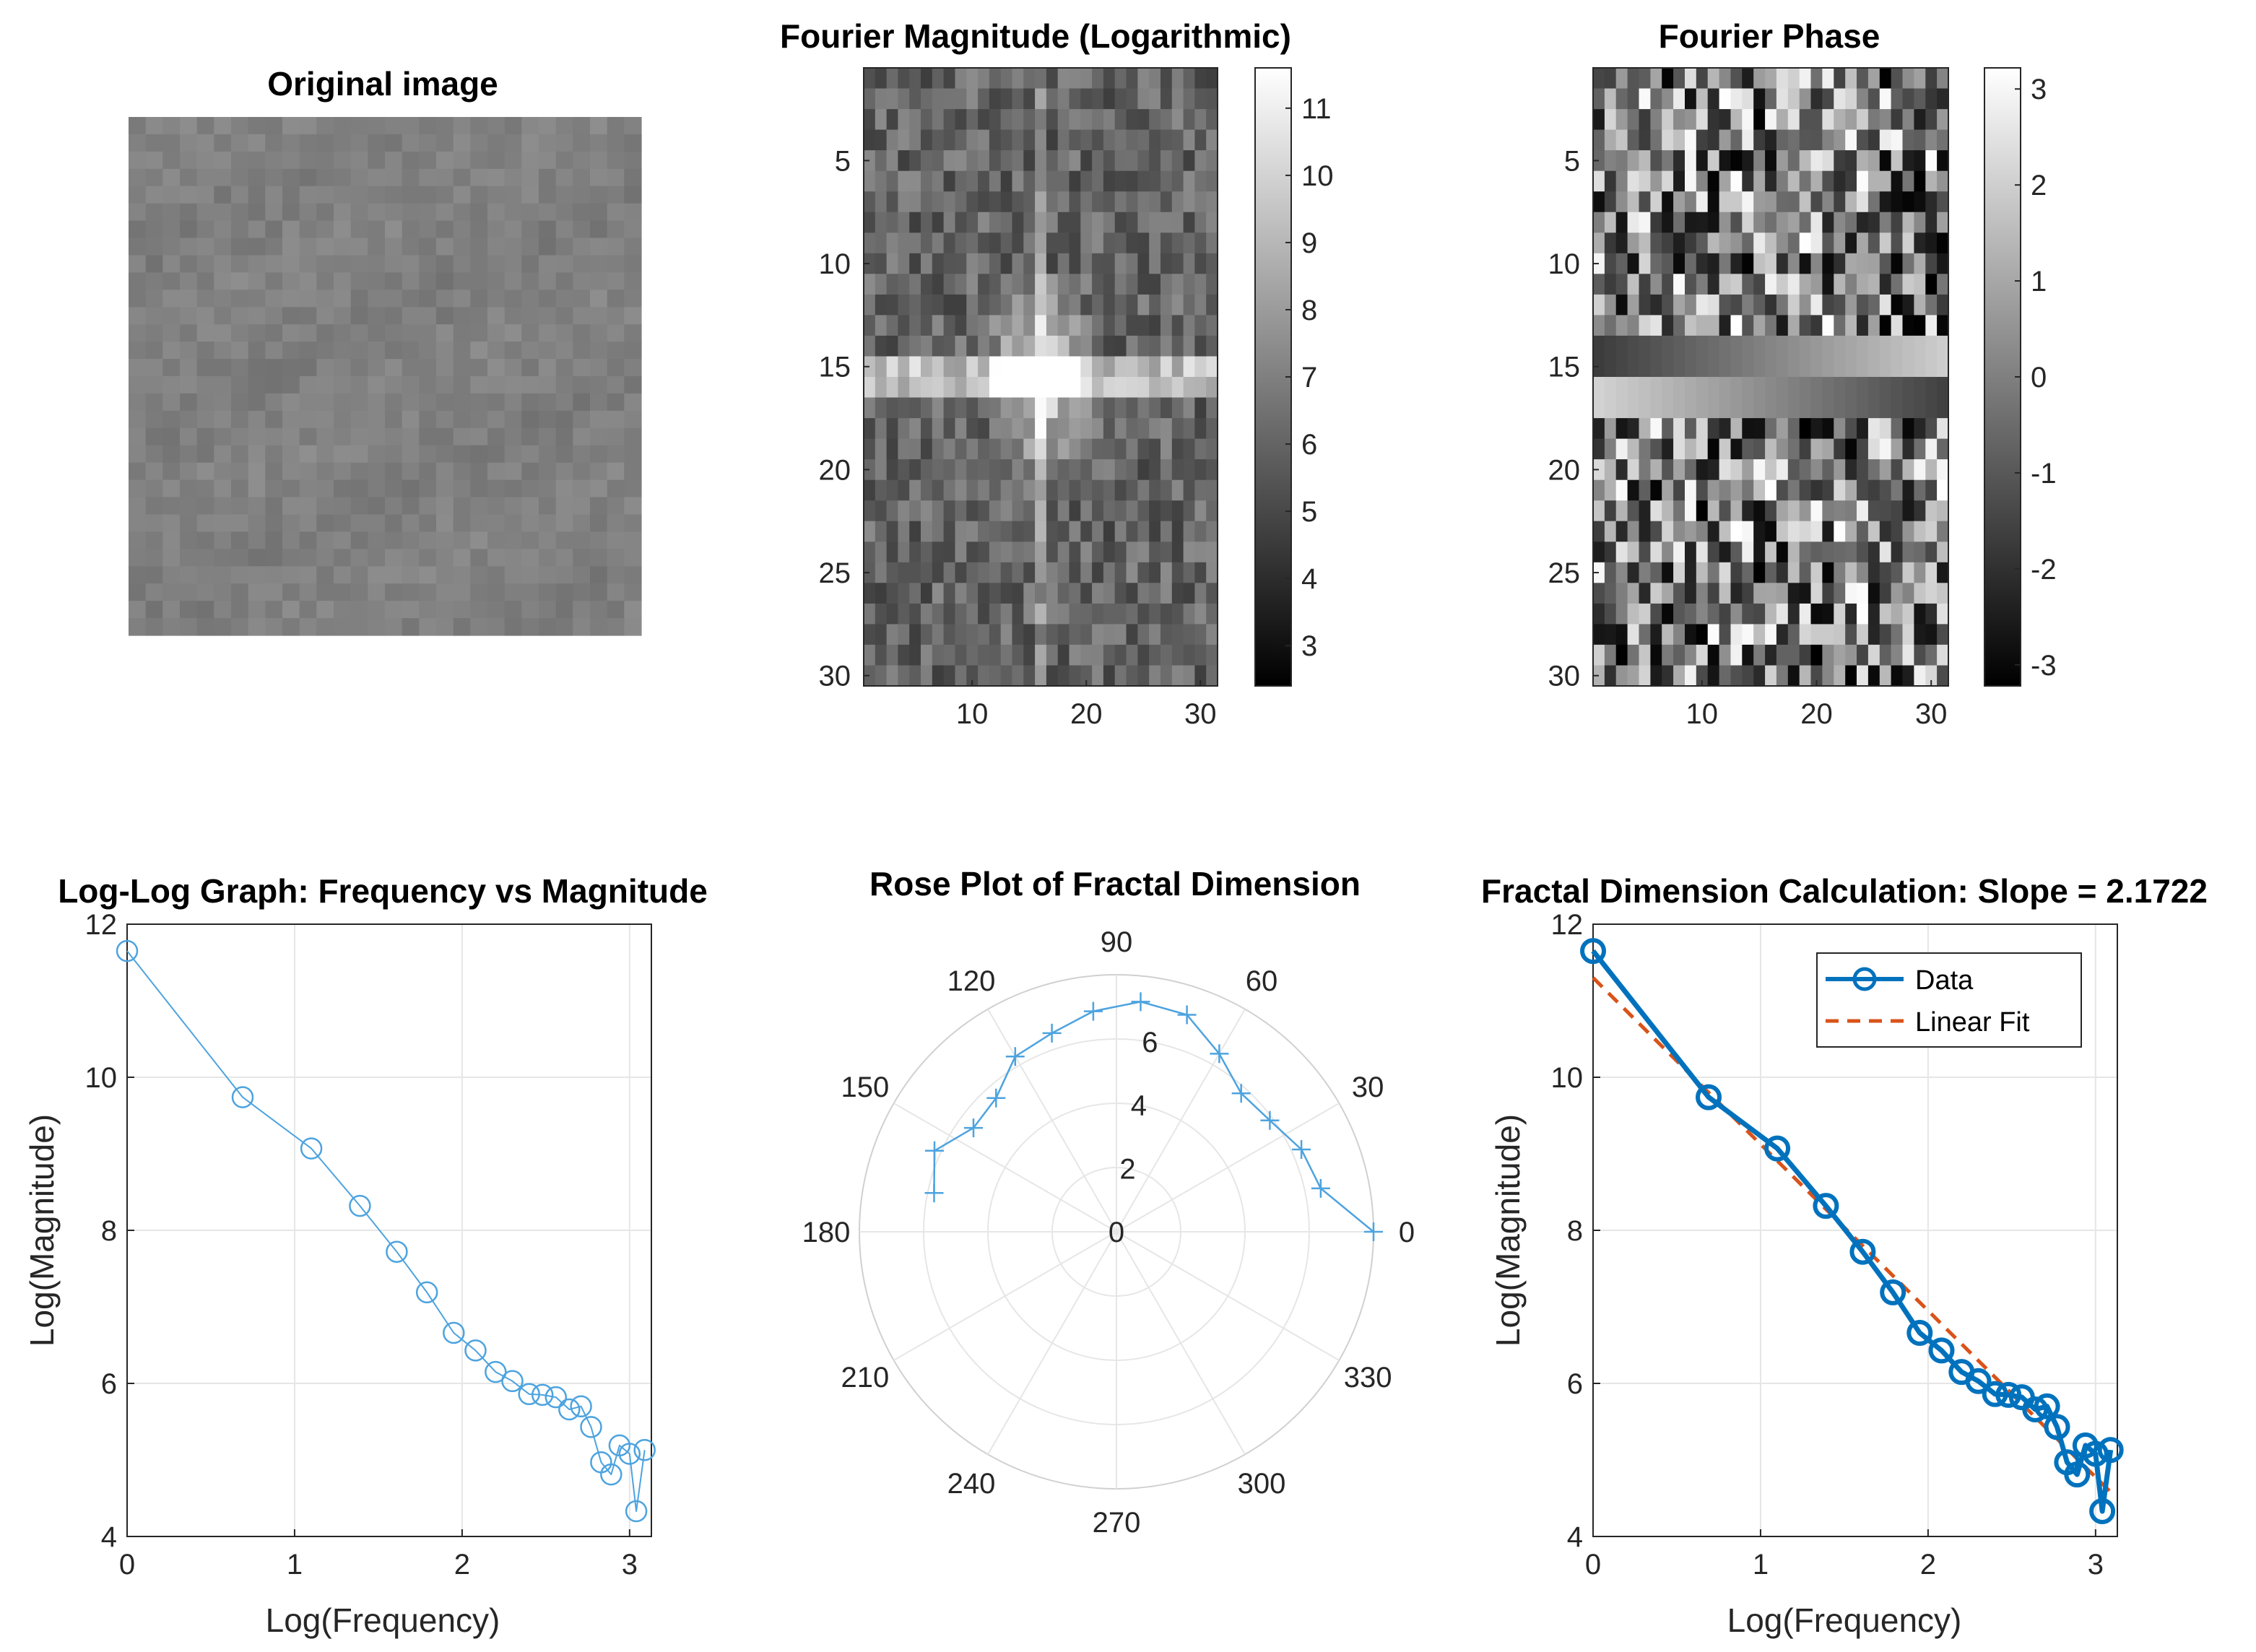 The height and width of the screenshot is (1652, 2256). What do you see at coordinates (1945, 980) in the screenshot?
I see `legend-data-label: Data` at bounding box center [1945, 980].